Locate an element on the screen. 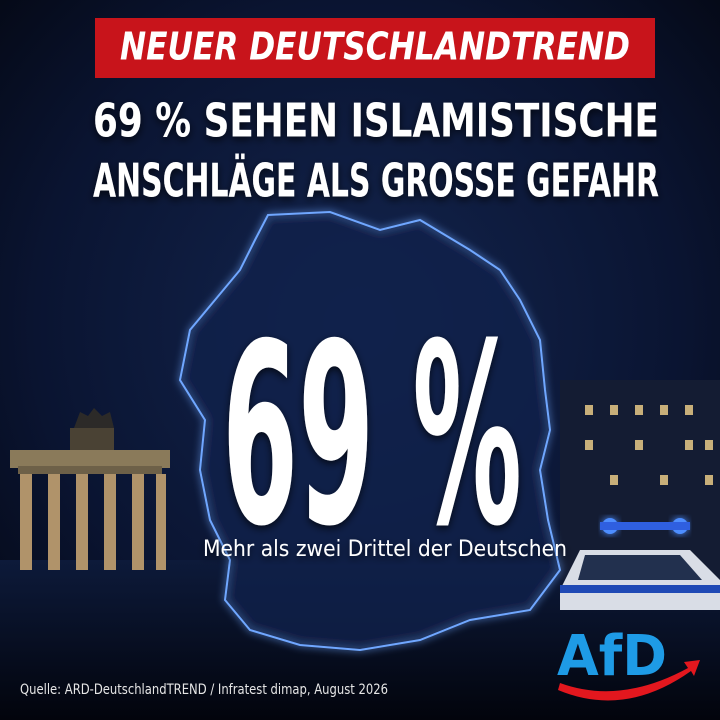 Image resolution: width=720 pixels, height=720 pixels. banner-title: NEUER DEUTSCHLANDTREND is located at coordinates (375, 47).